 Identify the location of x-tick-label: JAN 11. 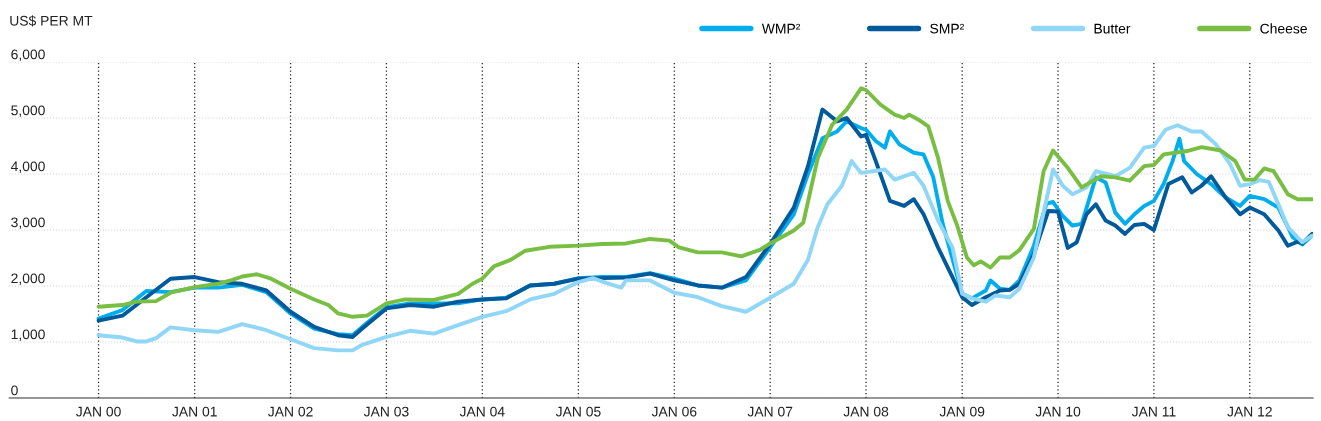
(1153, 411).